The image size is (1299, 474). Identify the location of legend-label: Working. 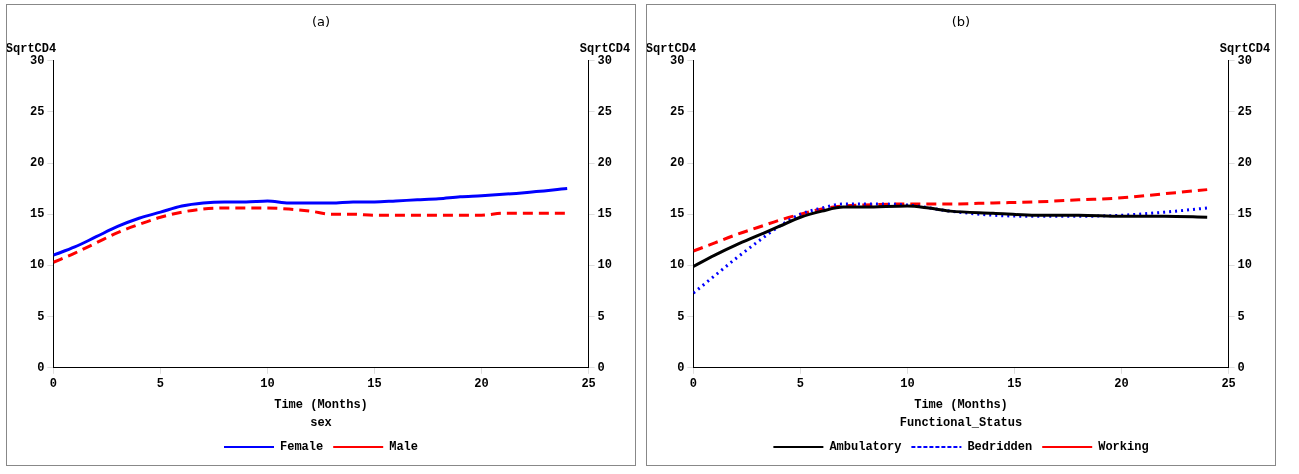
(1123, 447).